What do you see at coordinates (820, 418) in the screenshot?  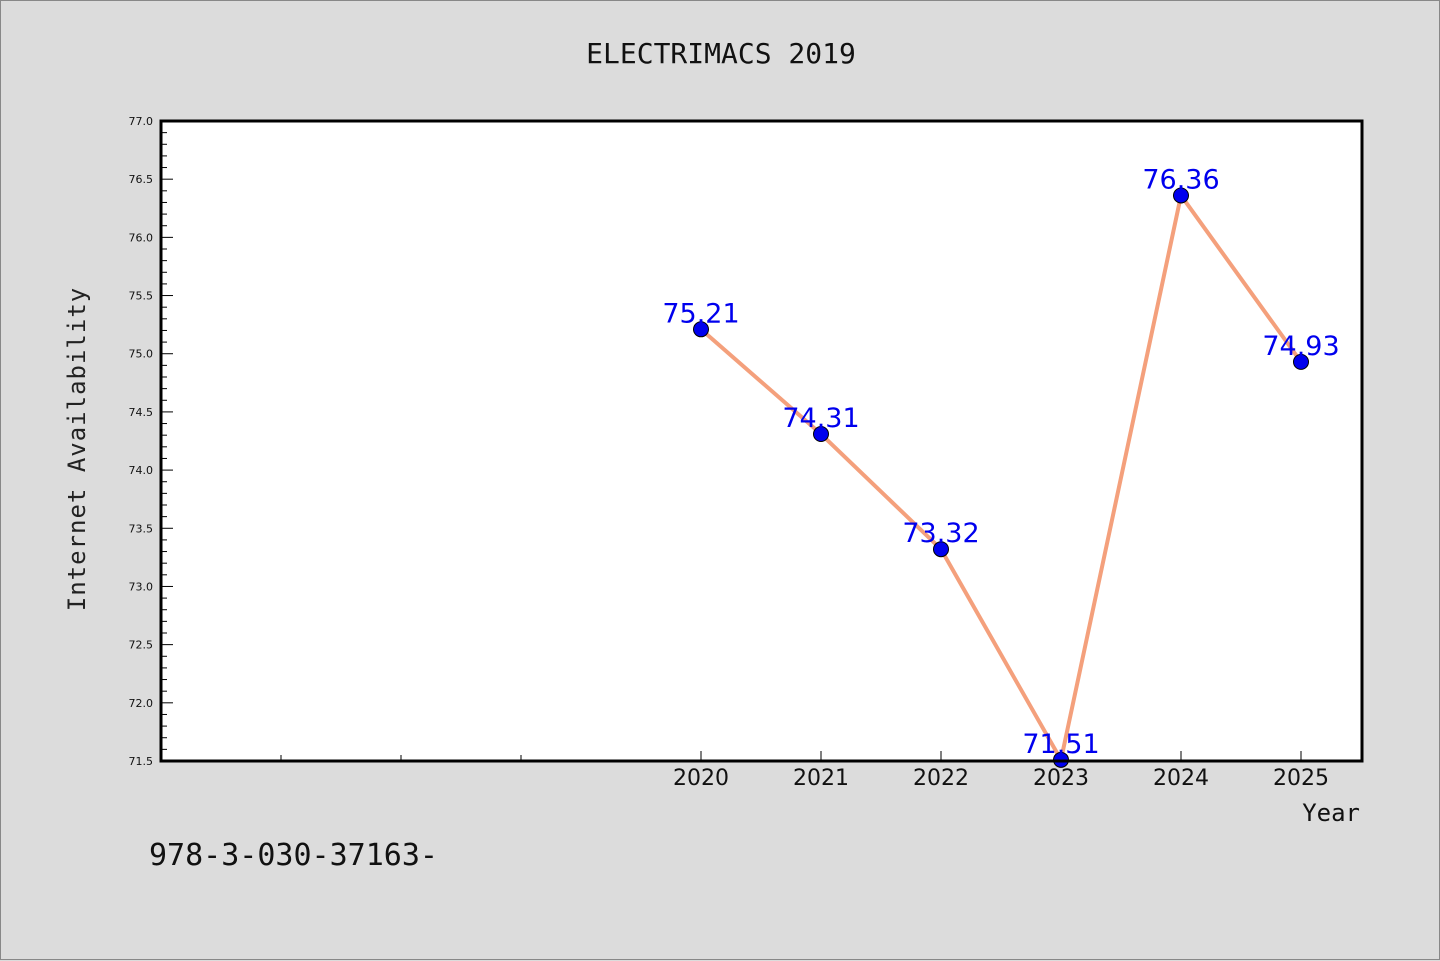 I see `data-label: 74.31` at bounding box center [820, 418].